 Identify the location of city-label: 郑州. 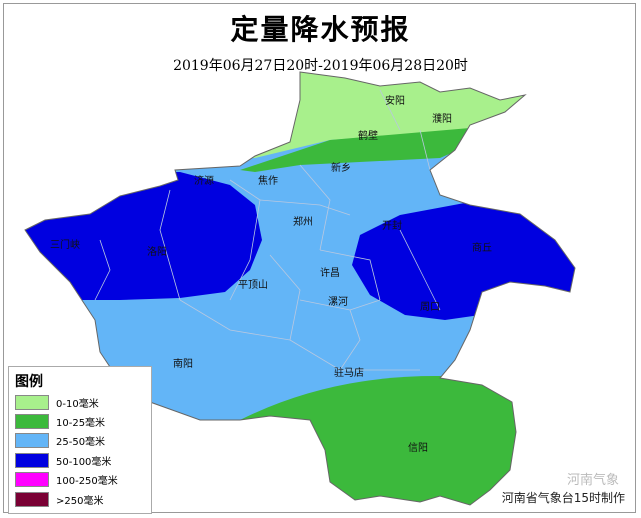
(303, 221).